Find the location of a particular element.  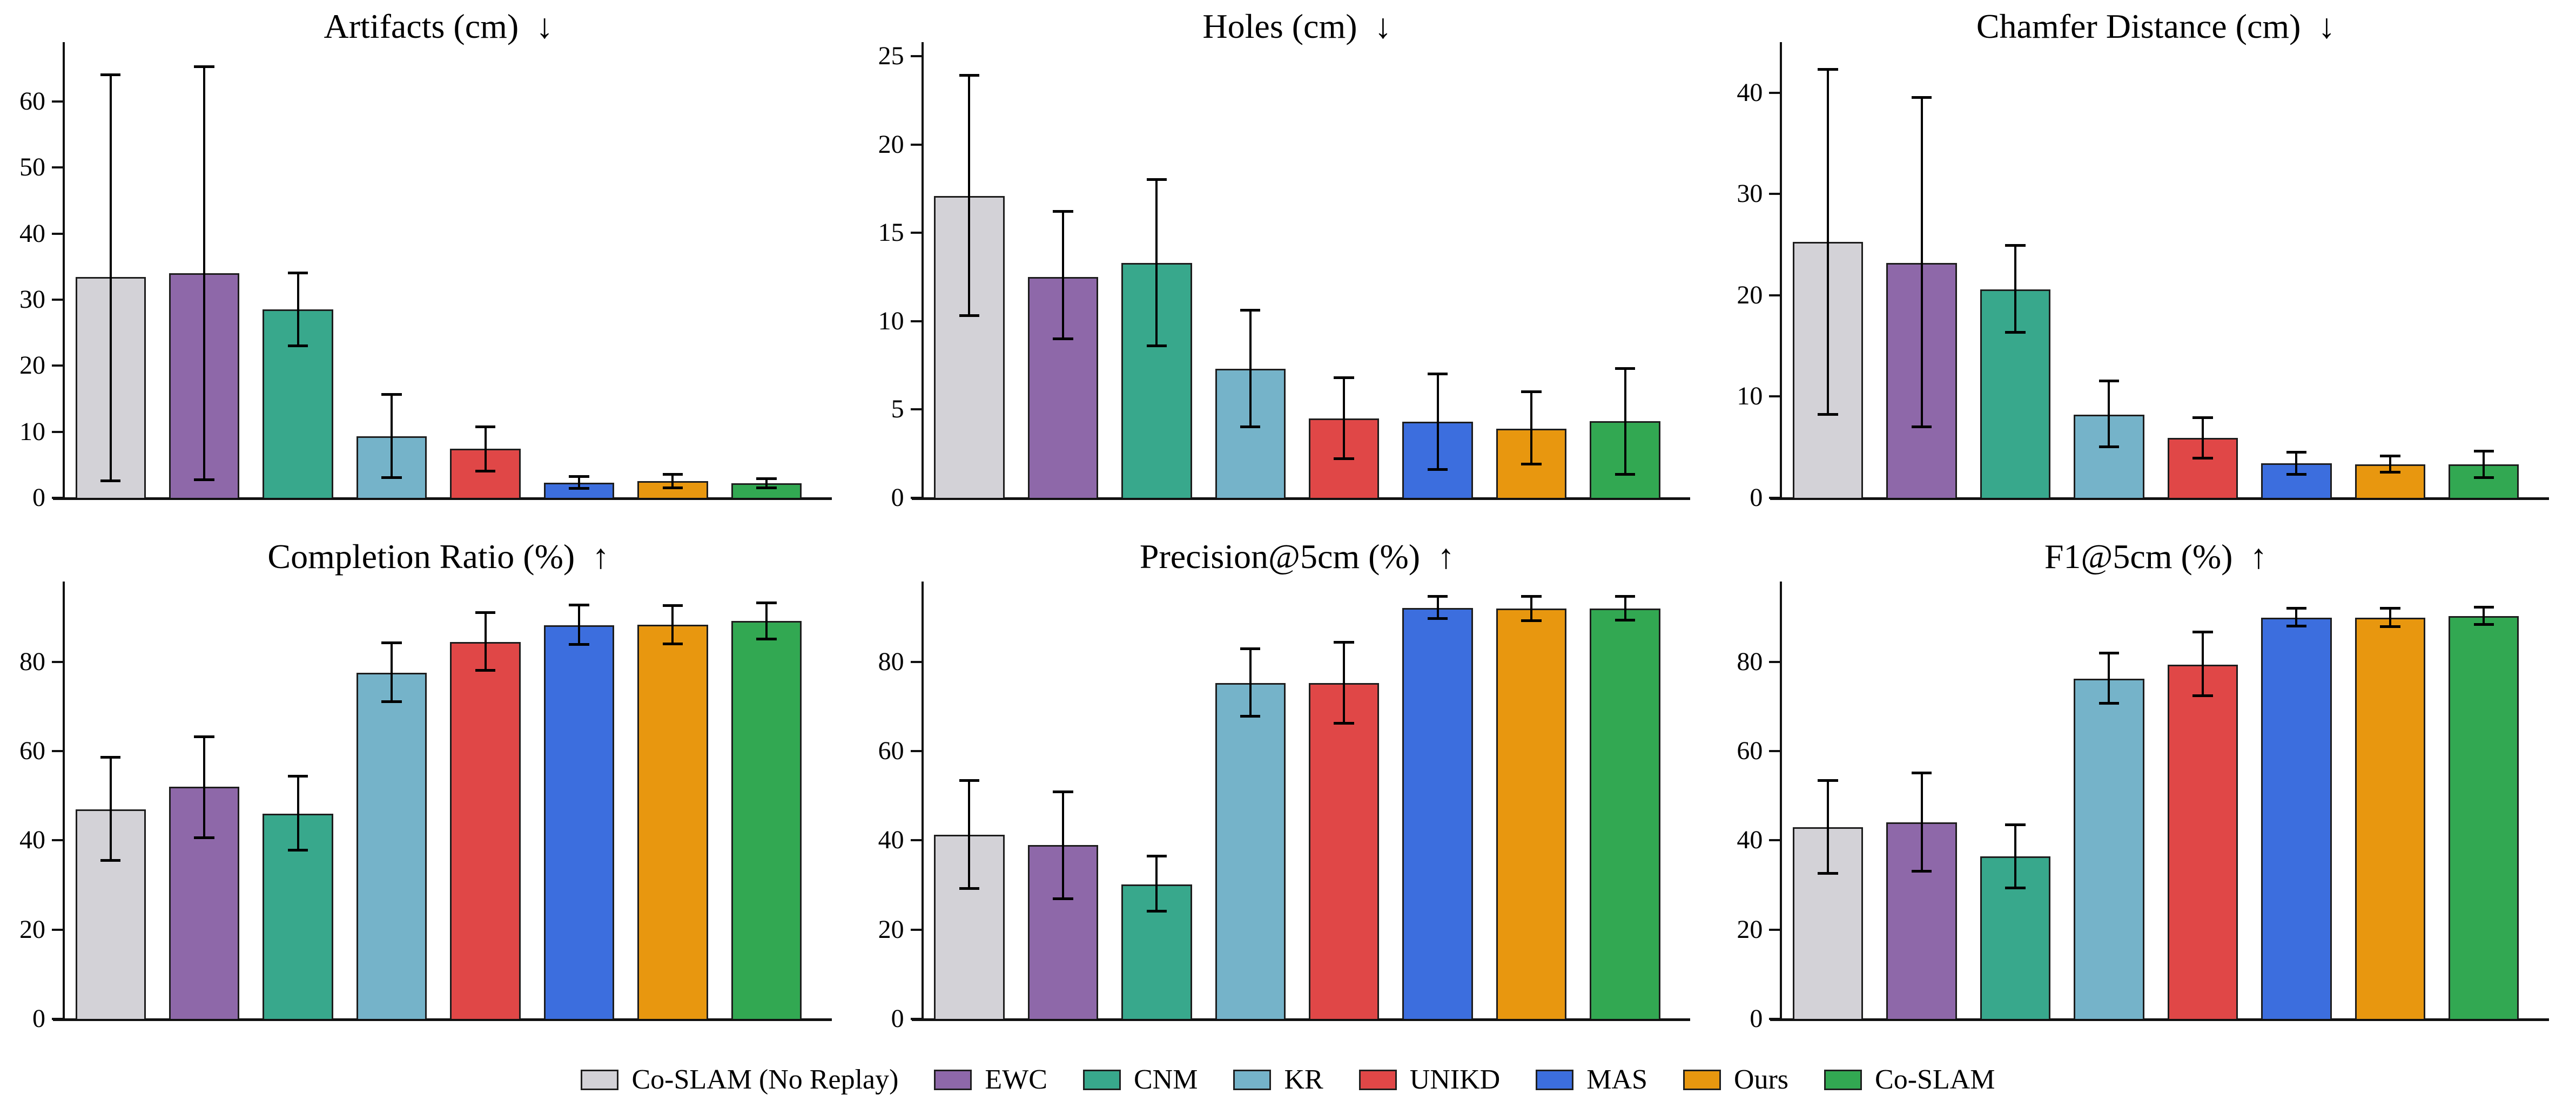

legend-label-co-slam: Co-SLAM is located at coordinates (1935, 1079).